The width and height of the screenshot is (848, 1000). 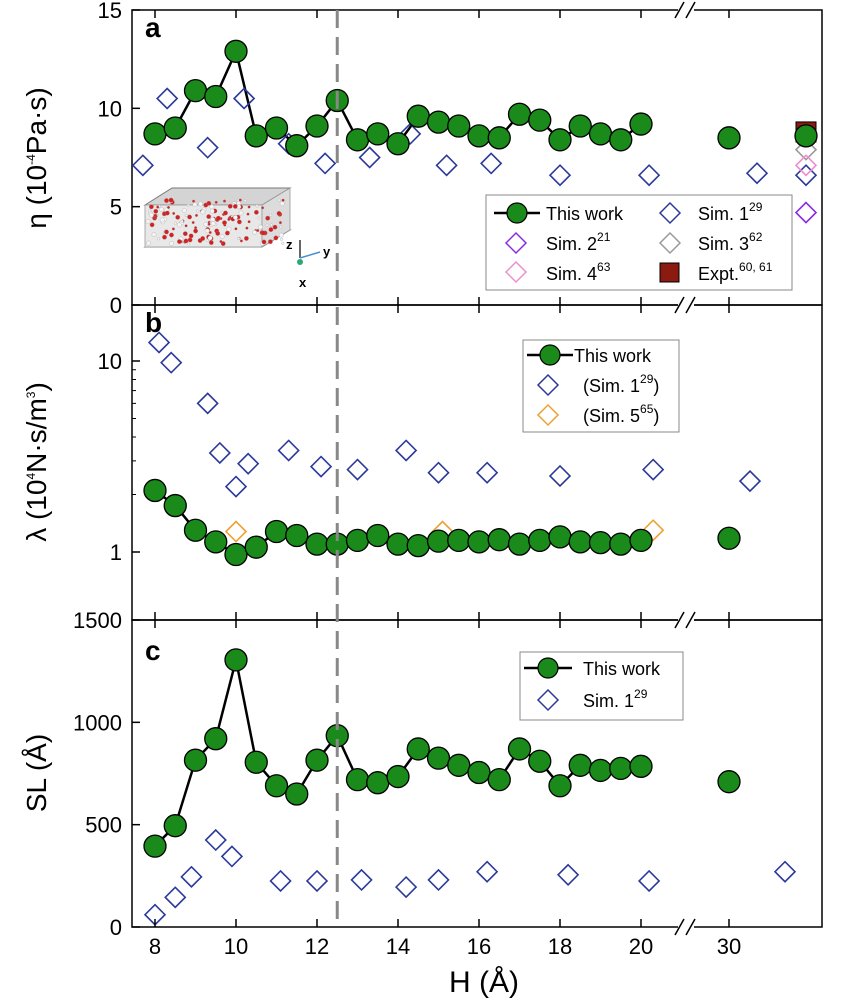 What do you see at coordinates (557, 242) in the screenshot?
I see `legend-a-sim2: Sim. 221` at bounding box center [557, 242].